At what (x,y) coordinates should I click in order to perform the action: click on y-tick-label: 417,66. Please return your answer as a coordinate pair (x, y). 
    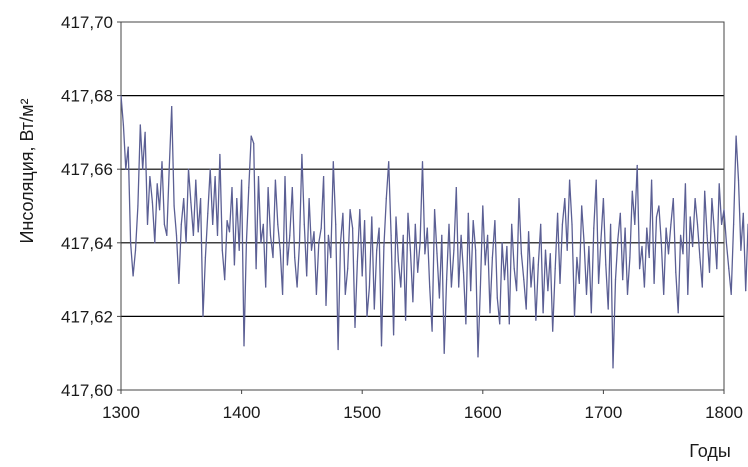
    Looking at the image, I should click on (87, 169).